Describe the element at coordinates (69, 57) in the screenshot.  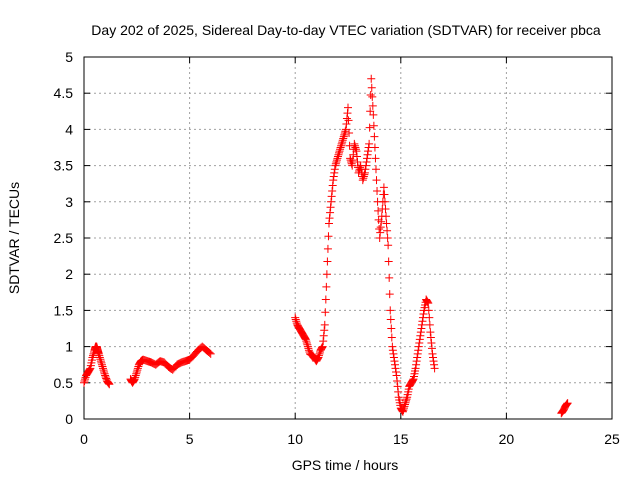
I see `y-tick-label: 5` at that location.